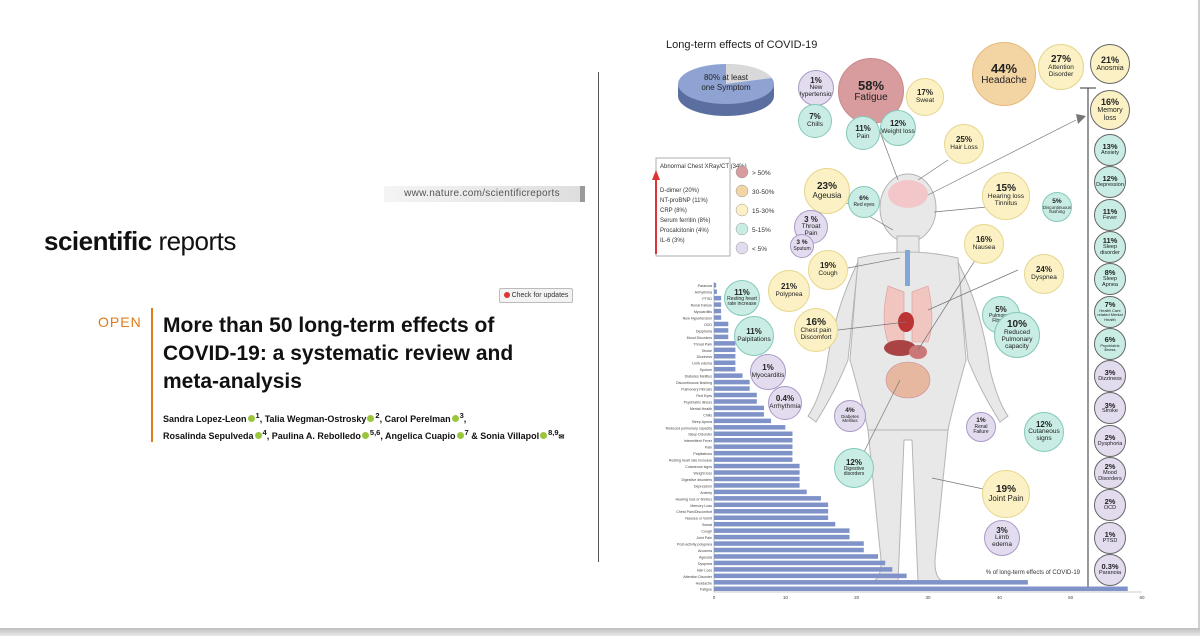 The width and height of the screenshot is (1200, 636). I want to click on column-bubble: 3% Dizziness, so click(1110, 376).